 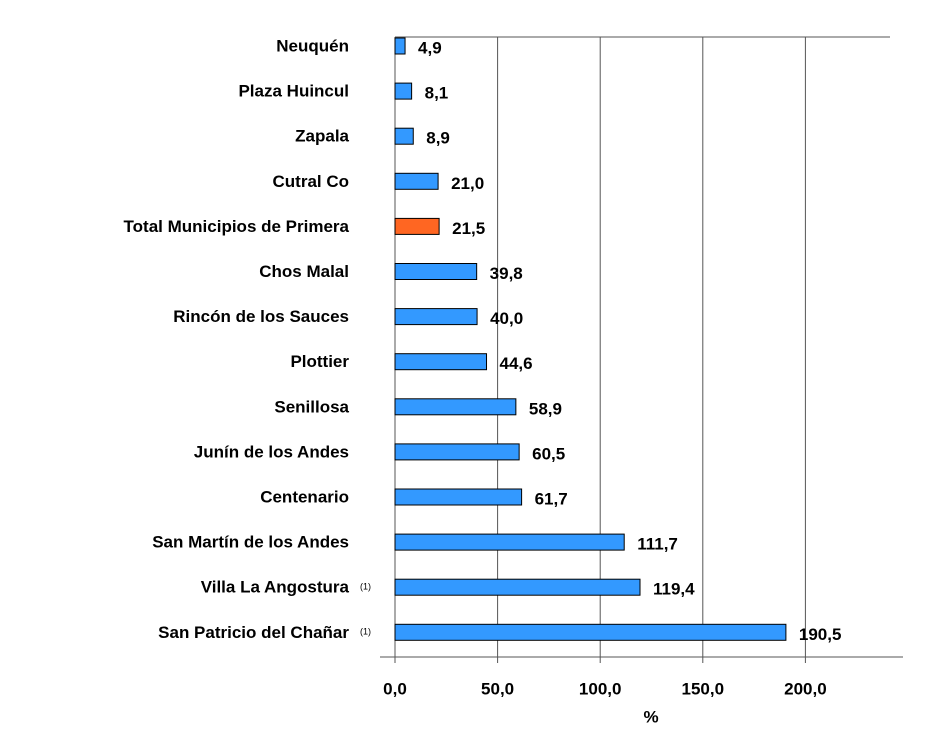 What do you see at coordinates (250, 542) in the screenshot?
I see `category-label: San Martín de los Andes` at bounding box center [250, 542].